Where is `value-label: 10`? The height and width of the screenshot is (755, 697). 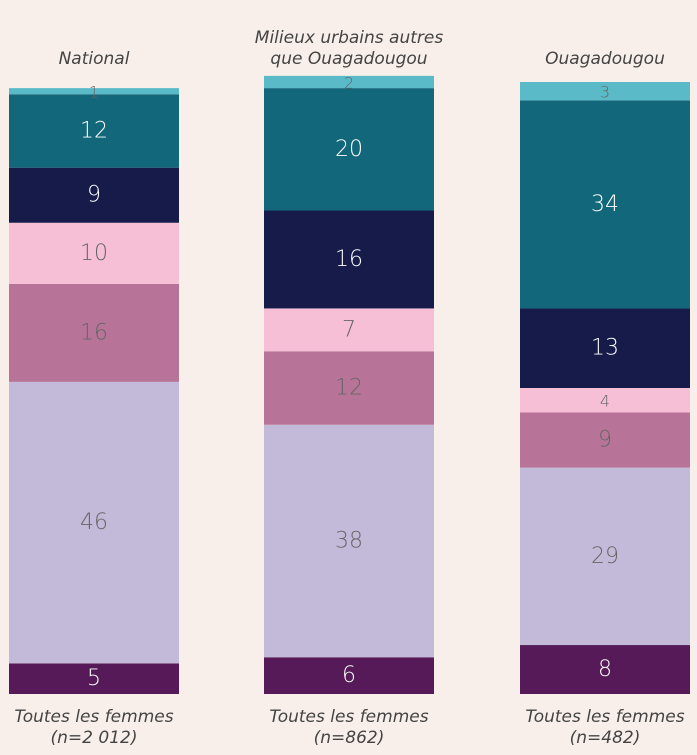
value-label: 10 is located at coordinates (94, 253).